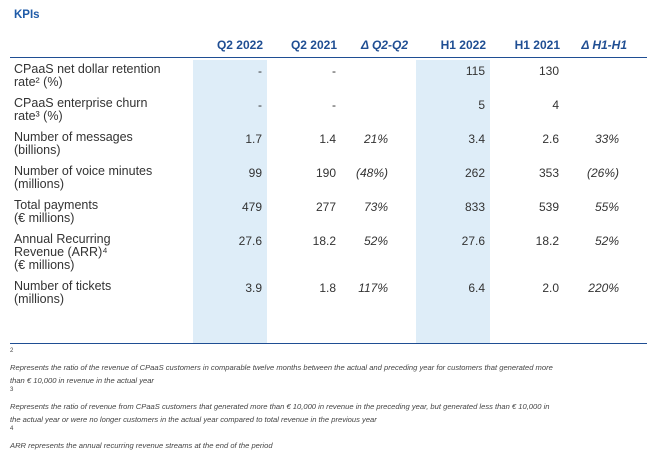  I want to click on row-label: CPaaS enterprise churn rate³ (%), so click(101, 110).